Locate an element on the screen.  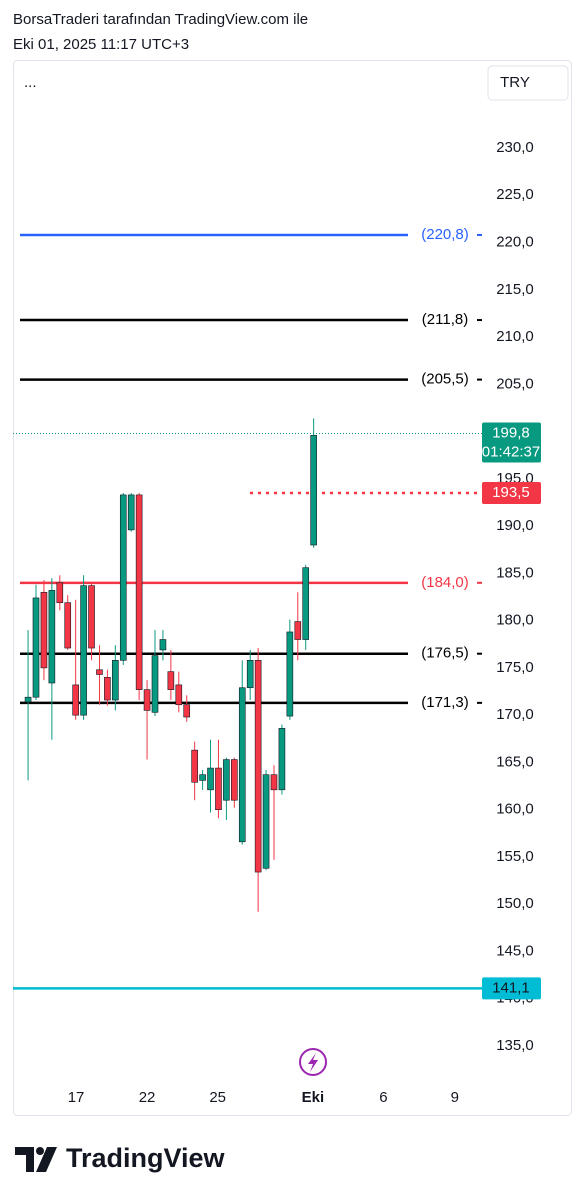
level-label: (184,0) is located at coordinates (445, 582).